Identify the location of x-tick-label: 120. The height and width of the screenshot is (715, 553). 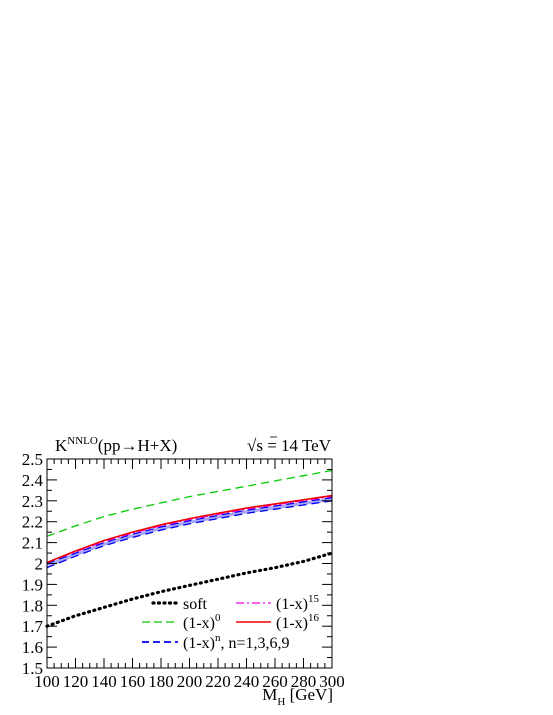
(76, 681).